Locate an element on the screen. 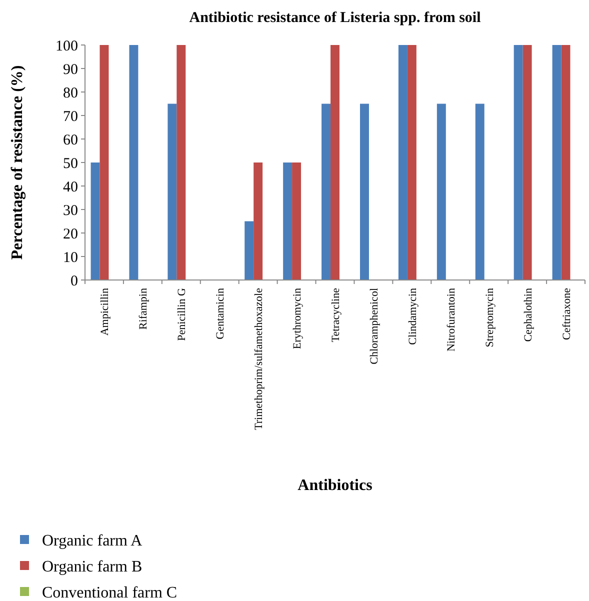 The width and height of the screenshot is (589, 601). legend-label: Conventional farm C is located at coordinates (110, 592).